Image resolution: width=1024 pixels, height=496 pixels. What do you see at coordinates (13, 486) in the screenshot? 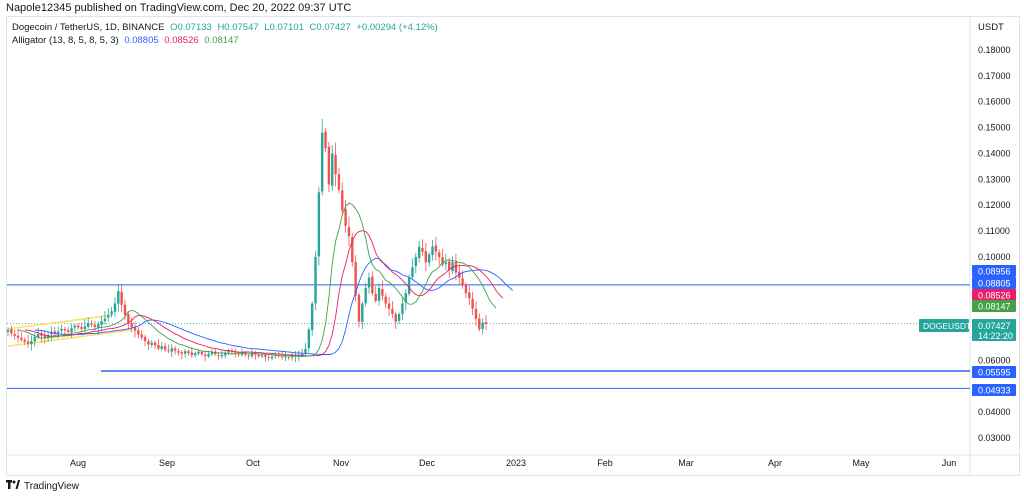
I see `tradingview-logo-icon` at bounding box center [13, 486].